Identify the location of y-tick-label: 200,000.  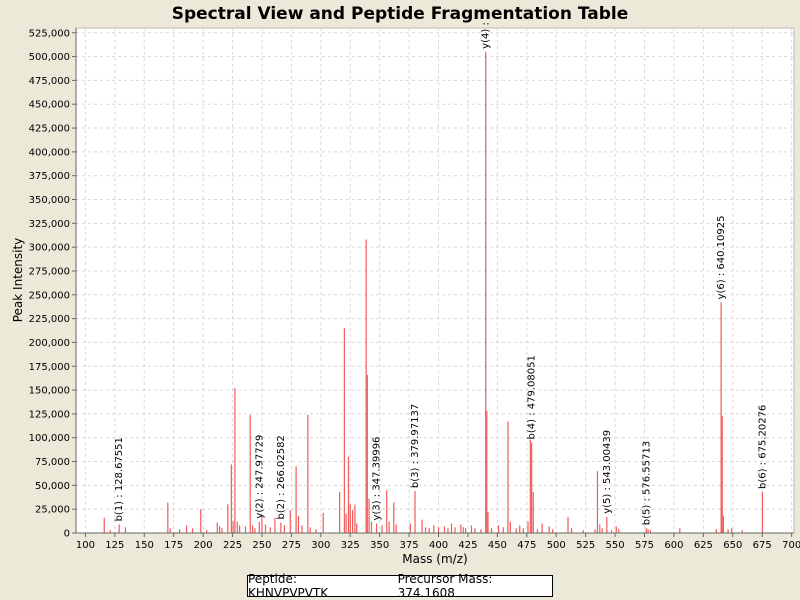
(49, 343).